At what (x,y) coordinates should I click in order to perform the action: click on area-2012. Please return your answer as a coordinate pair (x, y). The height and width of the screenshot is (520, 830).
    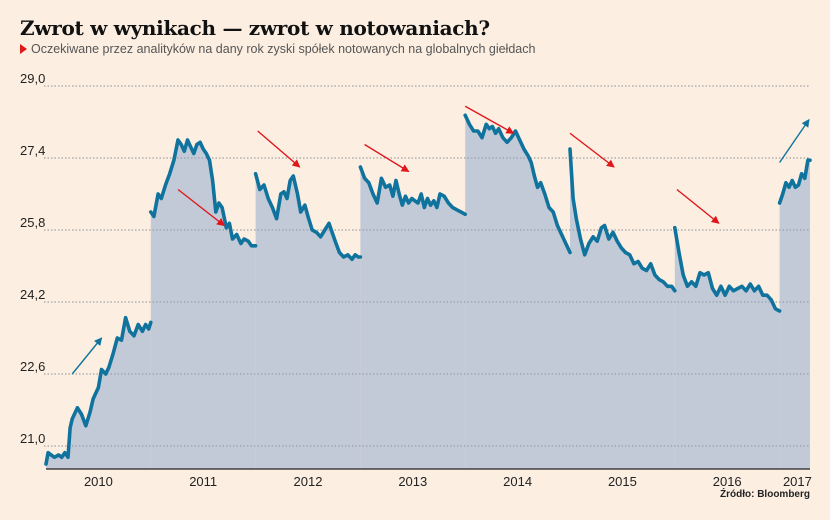
    Looking at the image, I should click on (308, 321).